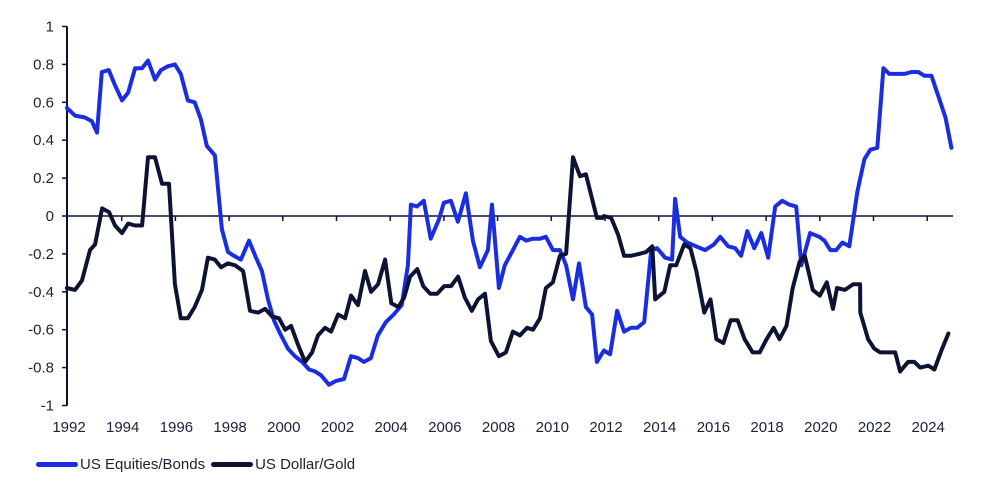 The height and width of the screenshot is (496, 990). What do you see at coordinates (68, 427) in the screenshot?
I see `x-tick-label: 1992` at bounding box center [68, 427].